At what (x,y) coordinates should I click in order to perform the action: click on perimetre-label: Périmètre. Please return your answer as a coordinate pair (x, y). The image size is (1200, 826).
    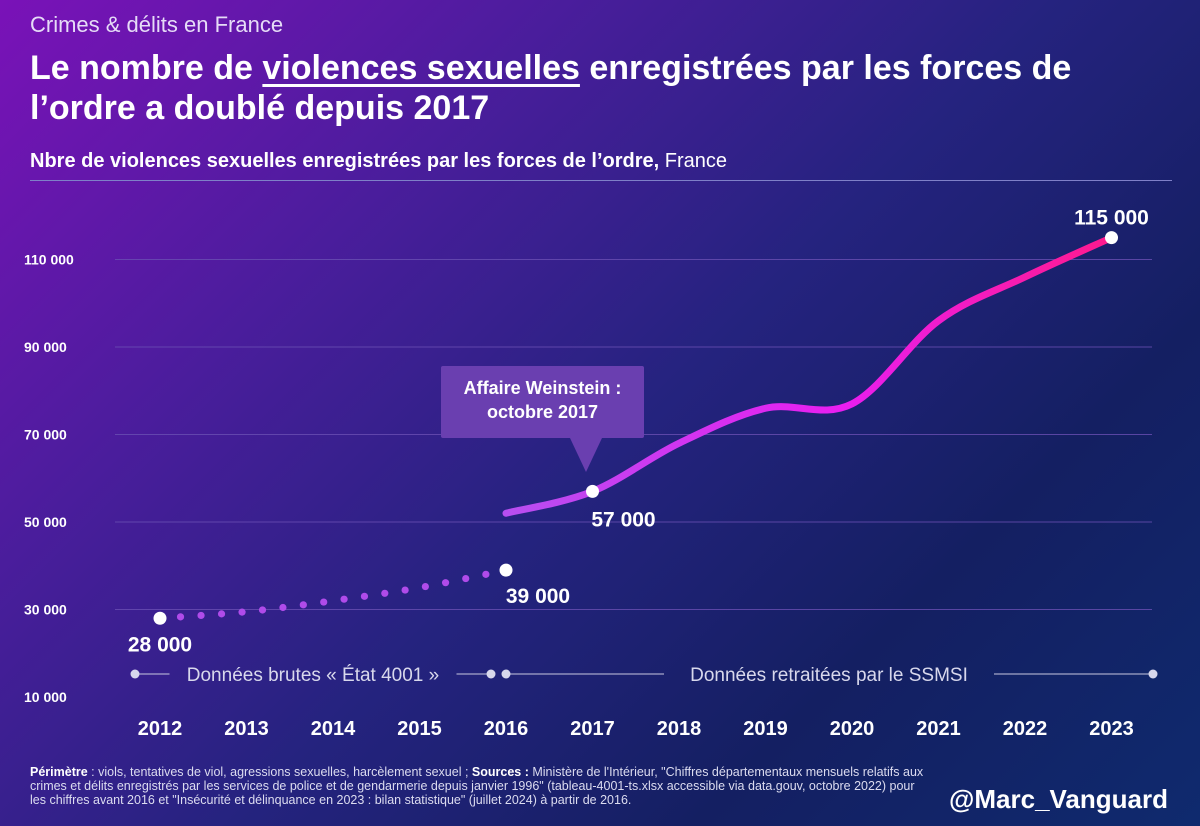
    Looking at the image, I should click on (59, 772).